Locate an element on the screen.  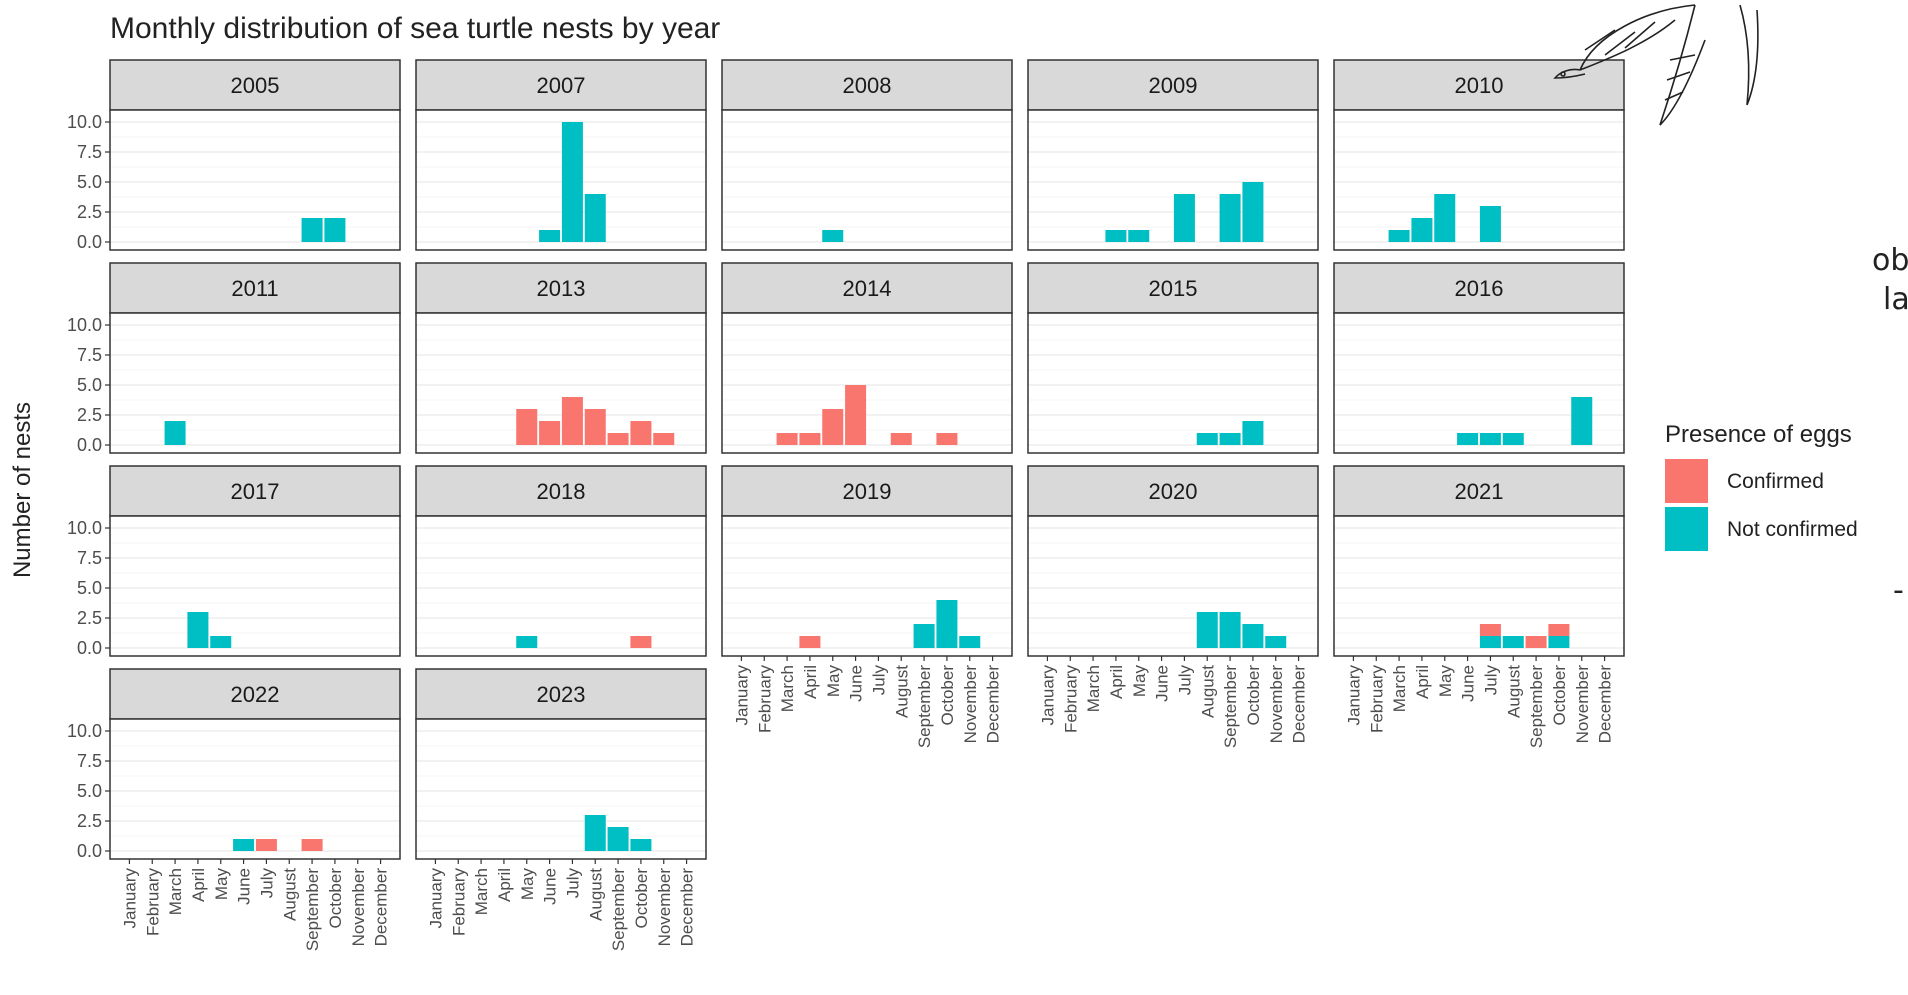
x-tick-label: July is located at coordinates (572, 883).